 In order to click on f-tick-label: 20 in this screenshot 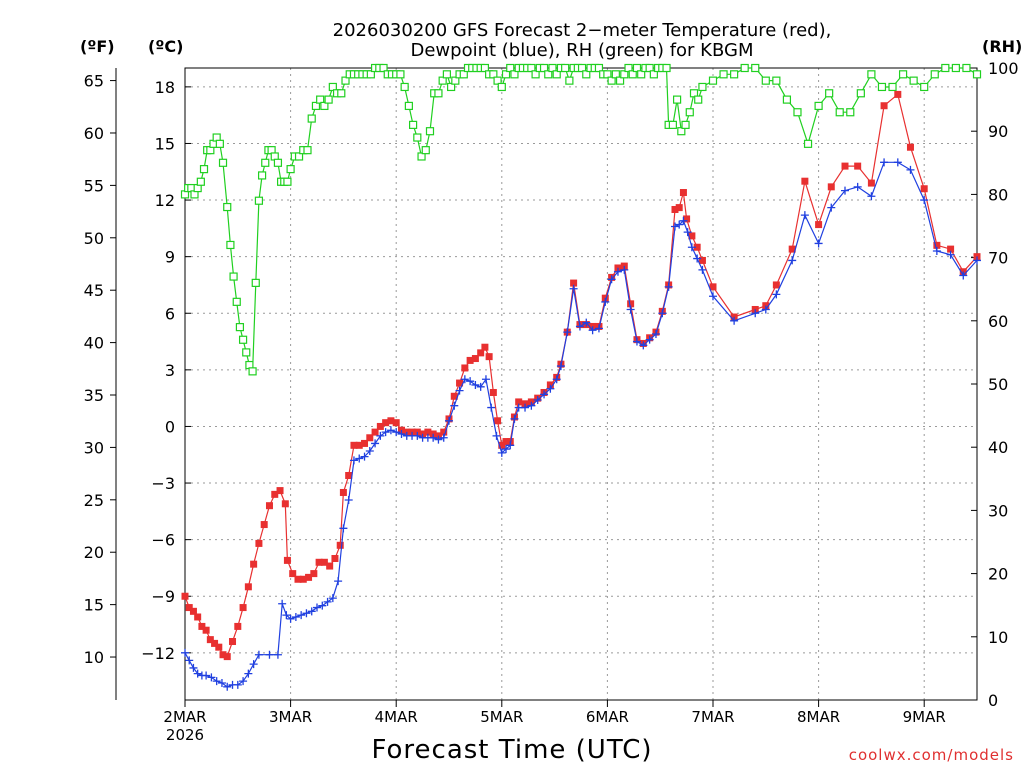, I will do `click(94, 552)`.